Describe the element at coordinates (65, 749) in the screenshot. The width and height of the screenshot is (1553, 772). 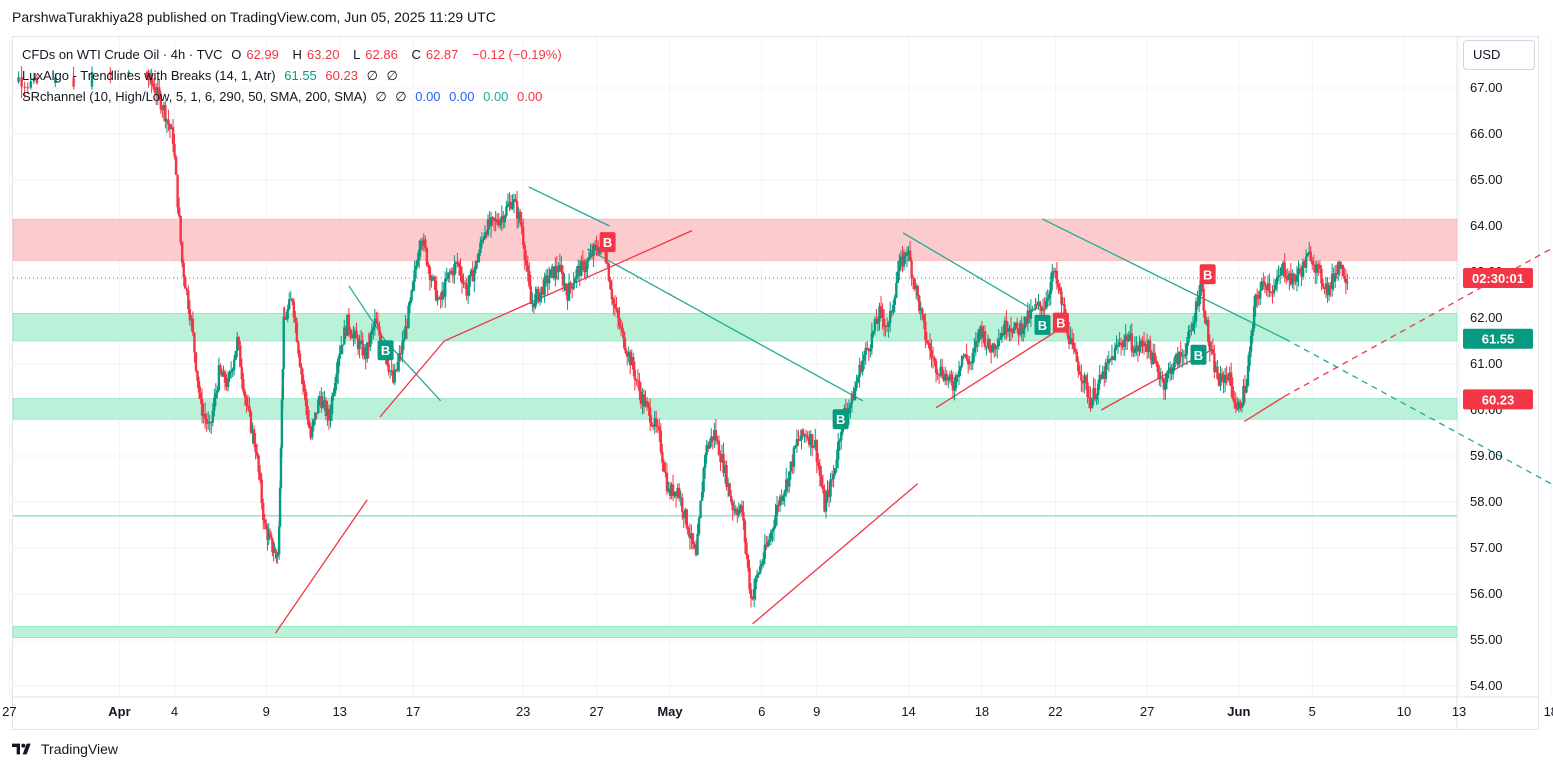
I see `footer-brand: TradingView` at that location.